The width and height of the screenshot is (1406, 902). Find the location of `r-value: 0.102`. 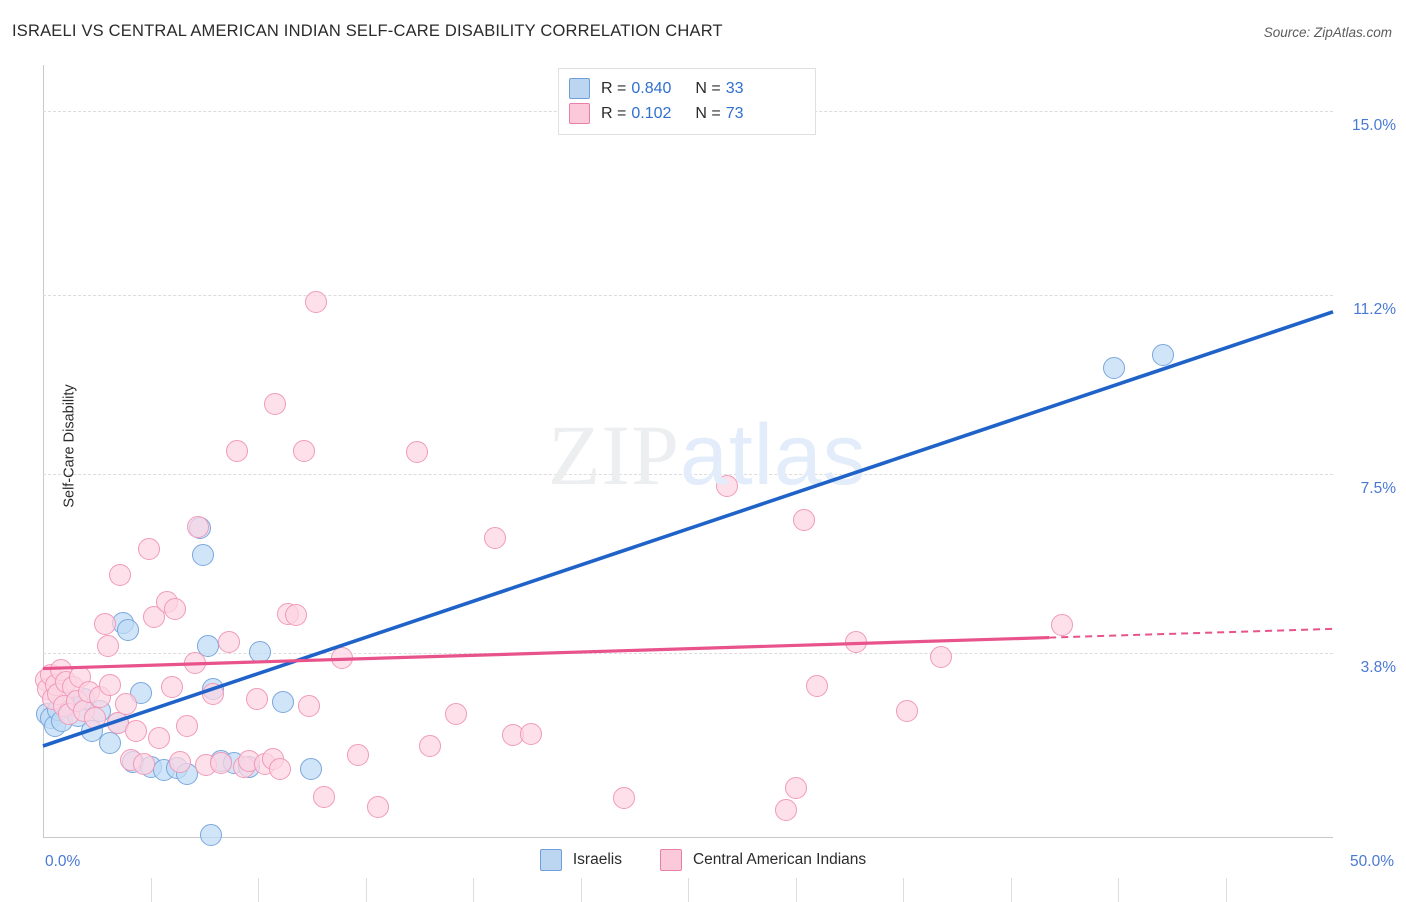

r-value: 0.102 is located at coordinates (651, 113).